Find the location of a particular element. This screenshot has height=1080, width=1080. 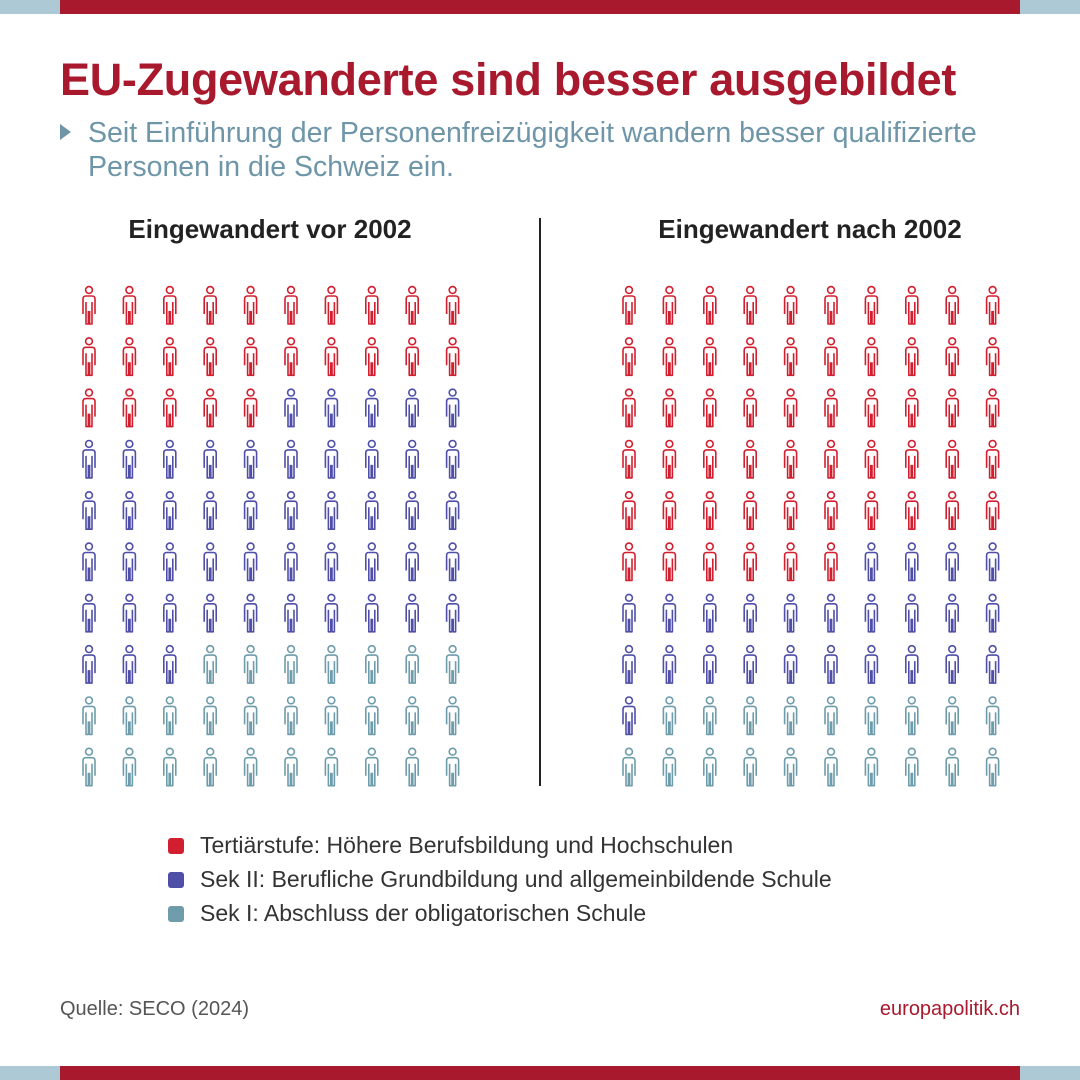

subtitle-triangle-icon is located at coordinates (65, 132).